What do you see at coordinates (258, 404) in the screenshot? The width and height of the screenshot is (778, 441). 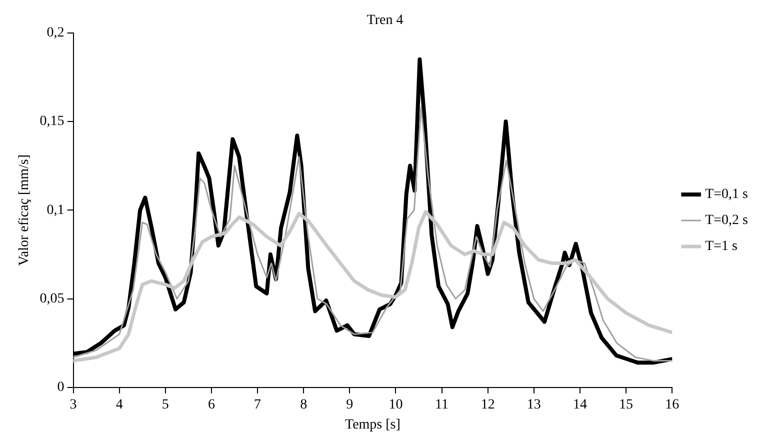 I see `x-tick-label: 7` at bounding box center [258, 404].